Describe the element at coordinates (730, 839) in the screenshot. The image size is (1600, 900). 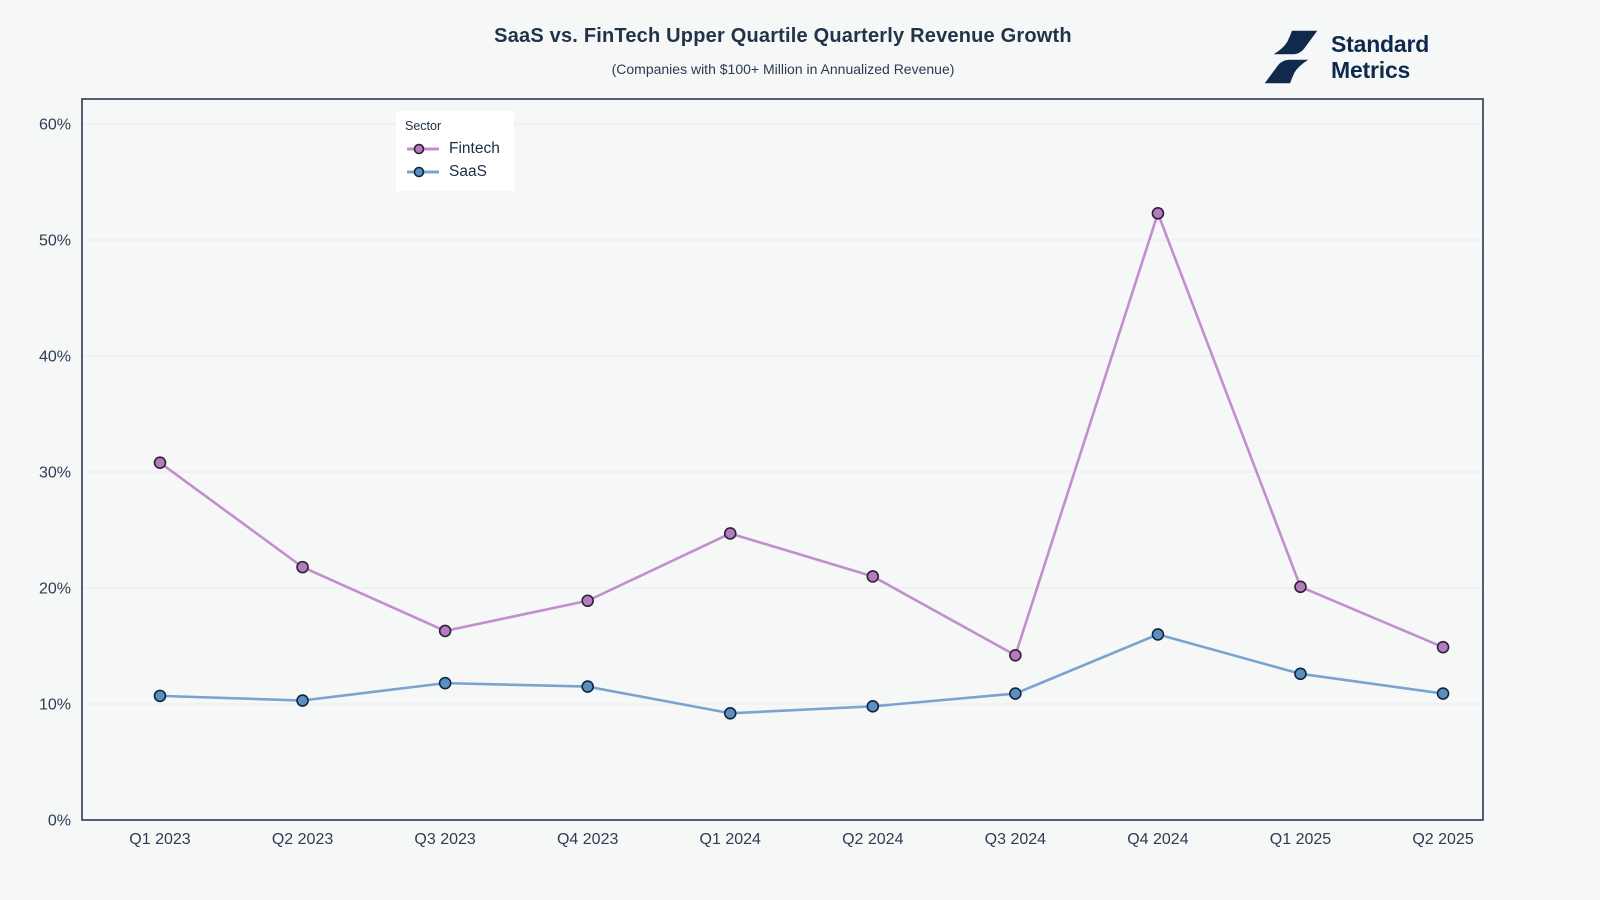
I see `x-tick-label: Q1 2024` at that location.